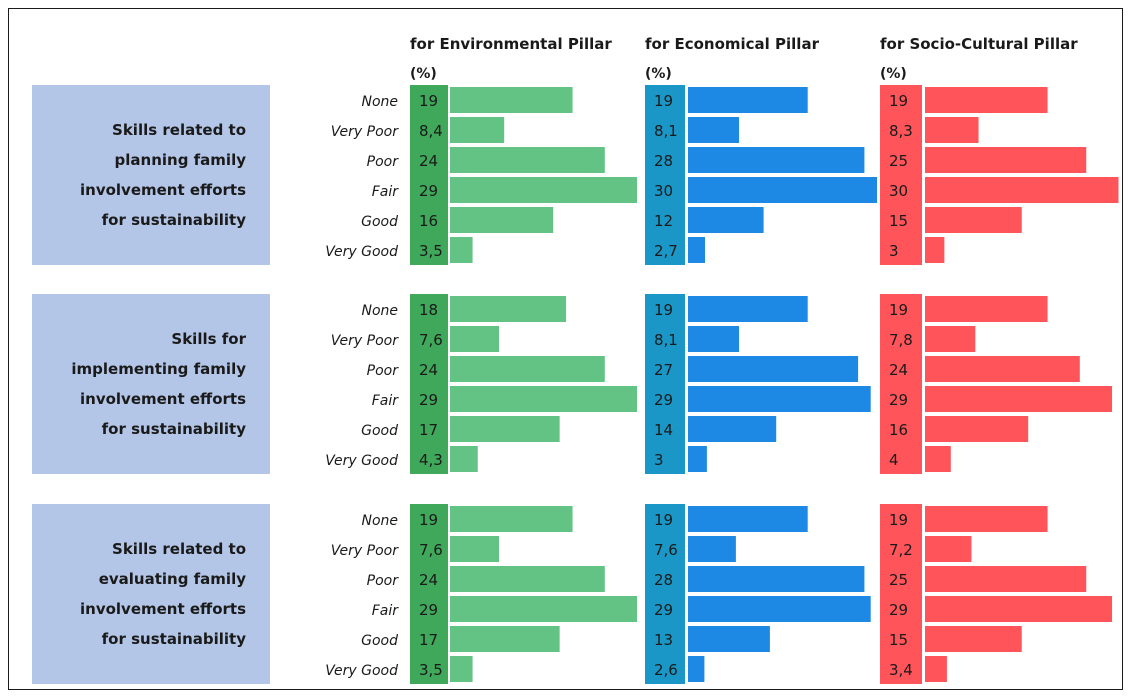 The width and height of the screenshot is (1131, 698). Describe the element at coordinates (431, 340) in the screenshot. I see `data-label: 7,6` at that location.